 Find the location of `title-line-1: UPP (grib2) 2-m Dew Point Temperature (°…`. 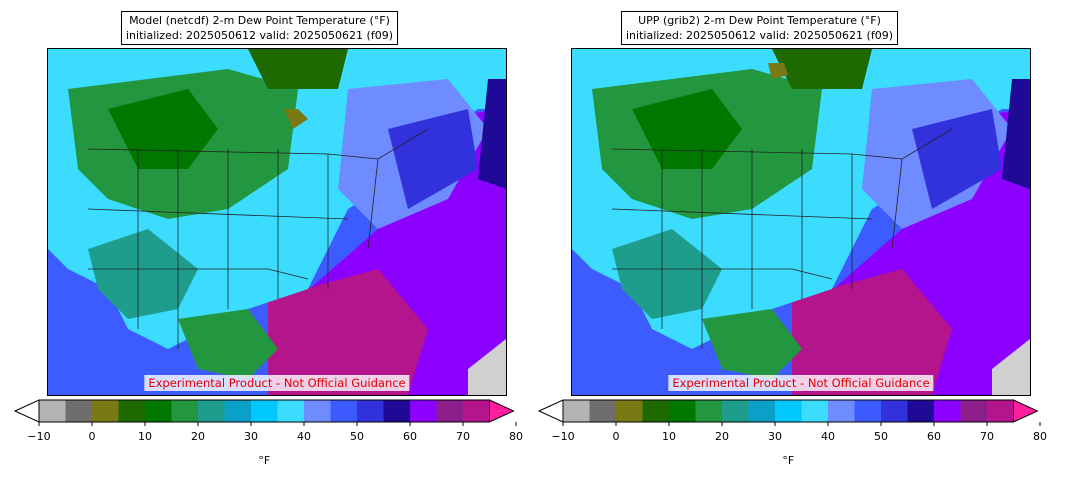

title-line-1: UPP (grib2) 2-m Dew Point Temperature (°… is located at coordinates (759, 20).